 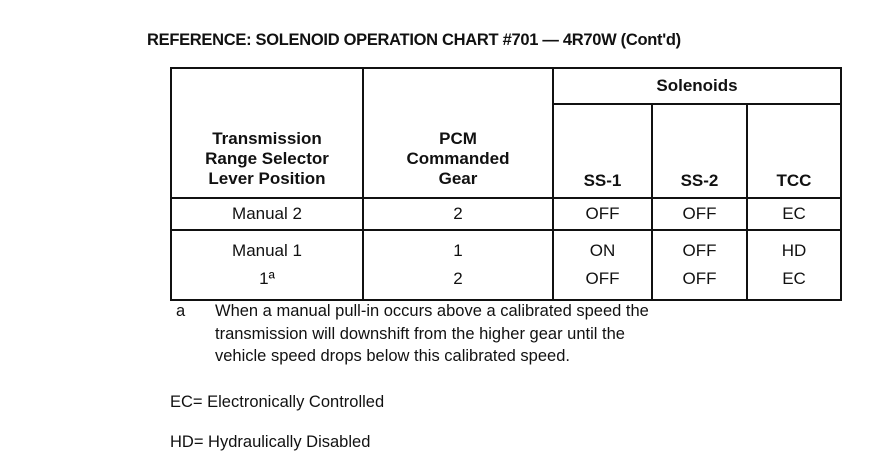 I want to click on cell-line: Manual 1, so click(x=267, y=250).